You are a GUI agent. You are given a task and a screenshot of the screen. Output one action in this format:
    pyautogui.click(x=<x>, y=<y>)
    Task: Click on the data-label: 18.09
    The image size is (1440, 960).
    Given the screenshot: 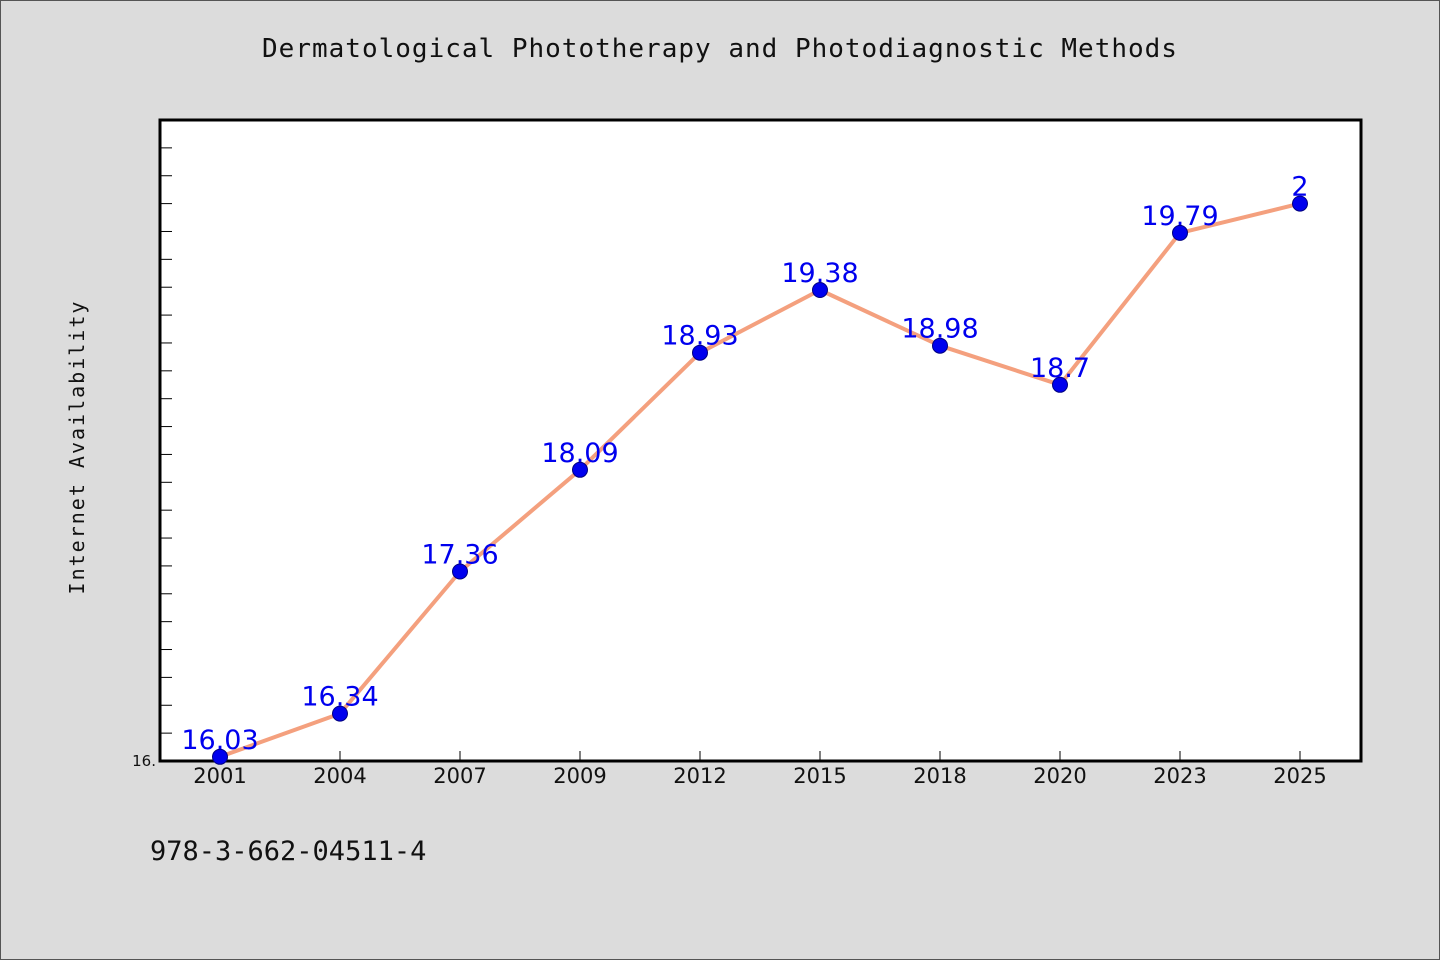 What is the action you would take?
    pyautogui.click(x=579, y=453)
    